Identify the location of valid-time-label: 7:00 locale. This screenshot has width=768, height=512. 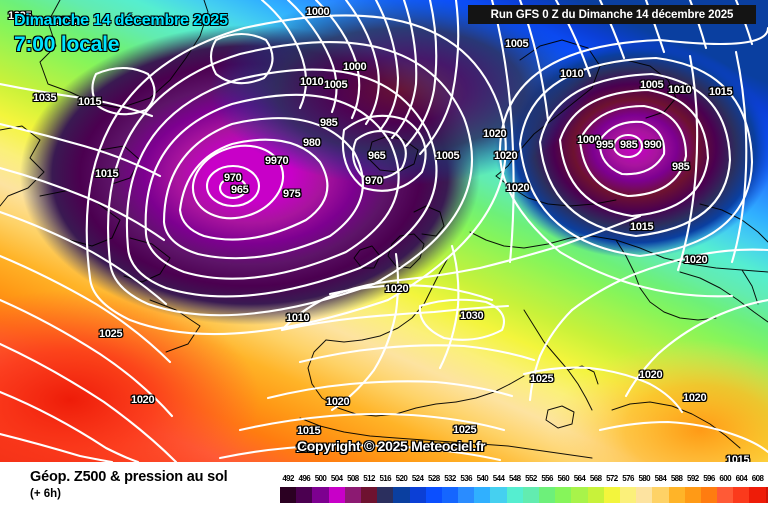
(67, 44).